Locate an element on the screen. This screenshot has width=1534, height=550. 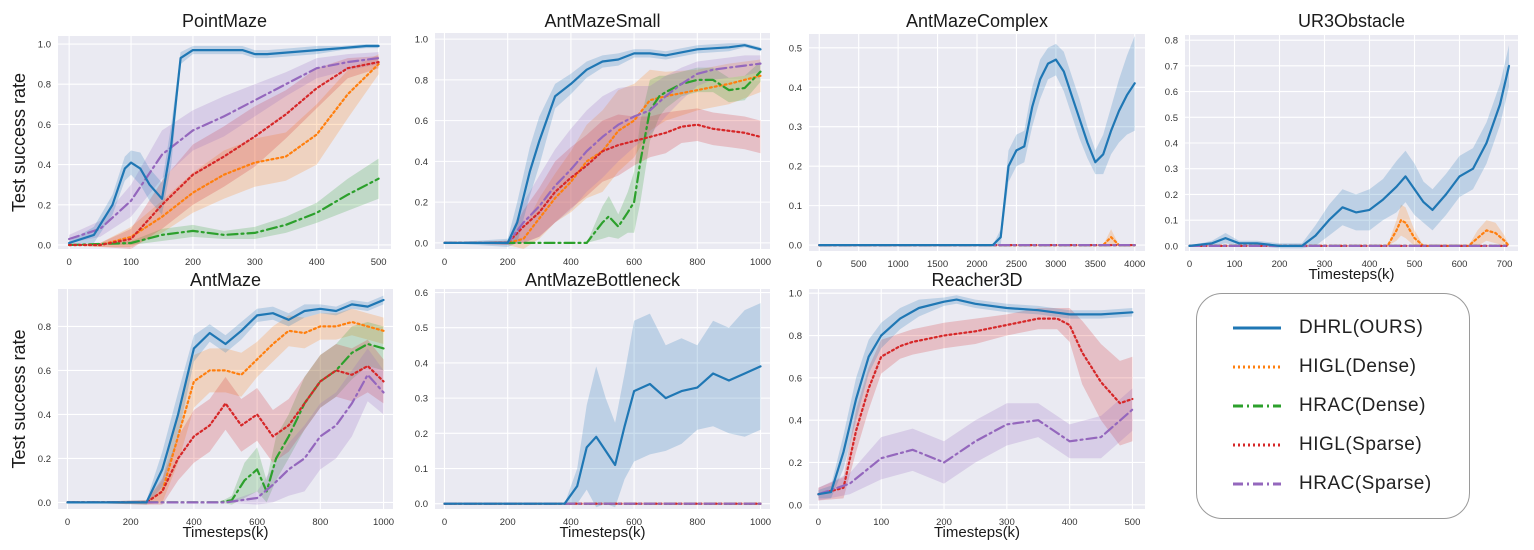
y-tick-label: 0.5 is located at coordinates (1171, 118).